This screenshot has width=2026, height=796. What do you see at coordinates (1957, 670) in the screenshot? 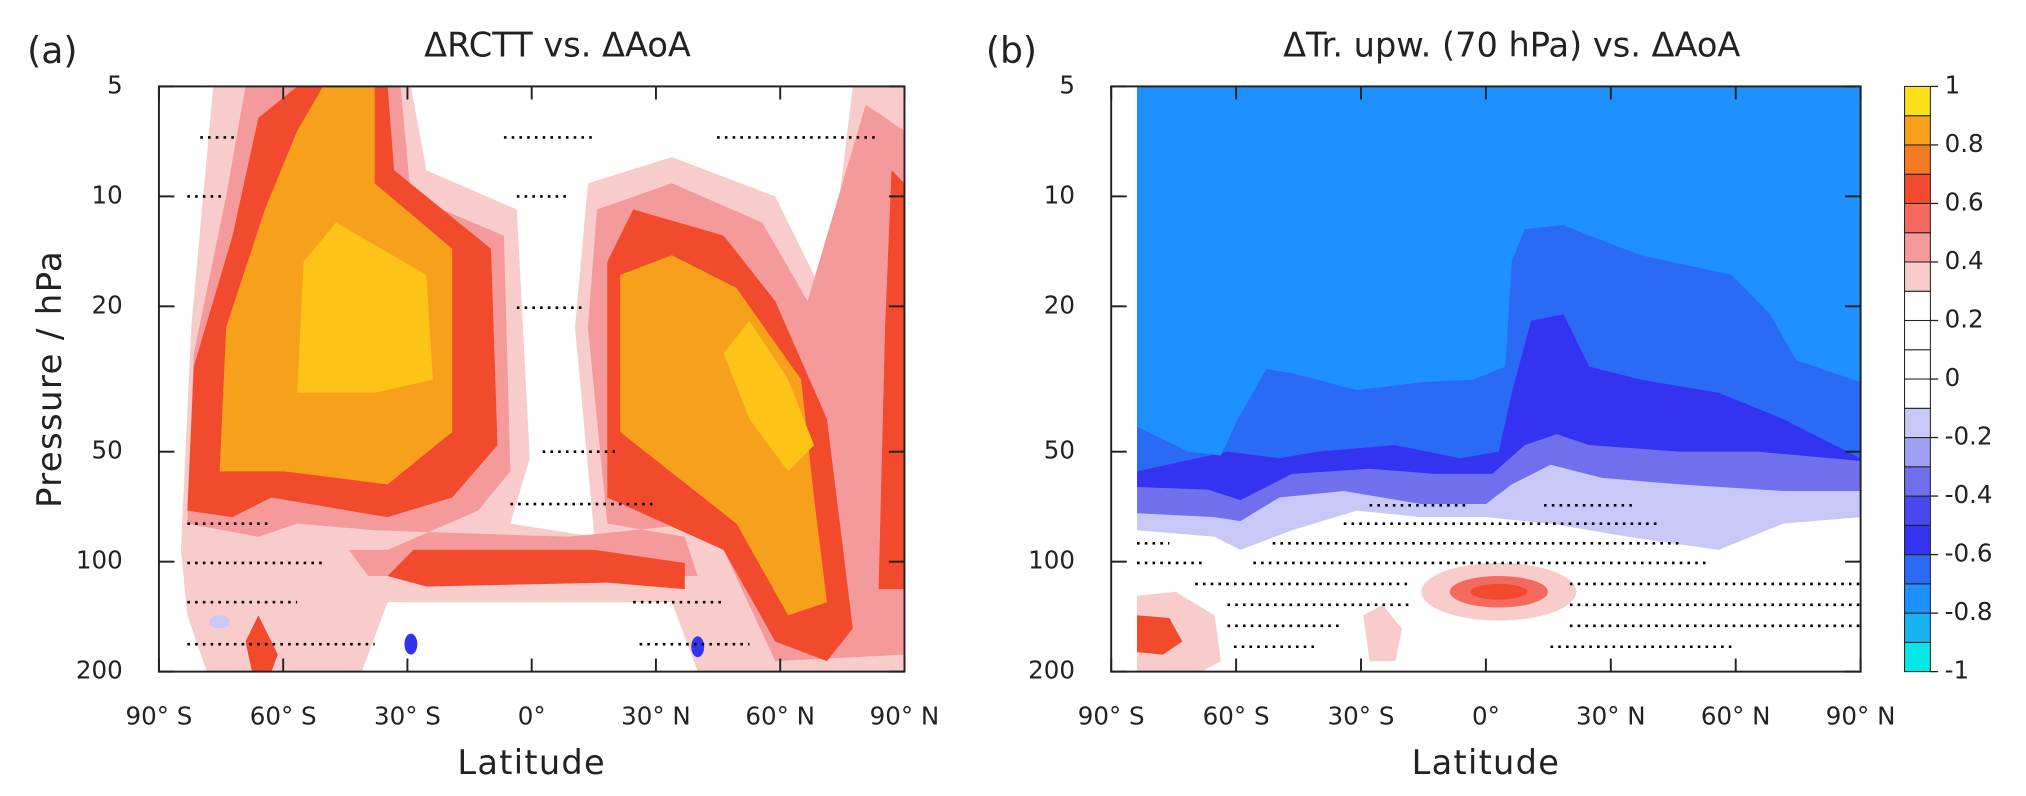
I see `colorbar-label: -1` at bounding box center [1957, 670].